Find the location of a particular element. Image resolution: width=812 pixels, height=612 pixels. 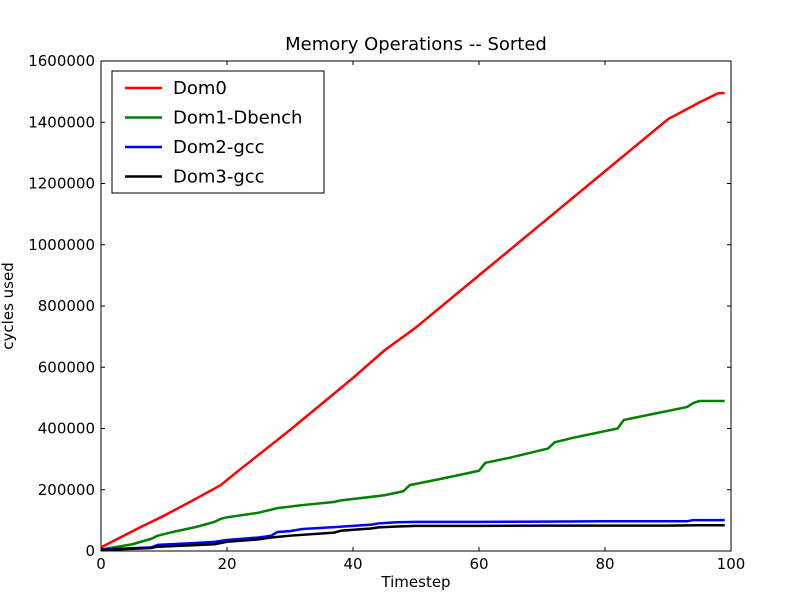

x-tick-label: 100 is located at coordinates (731, 564).